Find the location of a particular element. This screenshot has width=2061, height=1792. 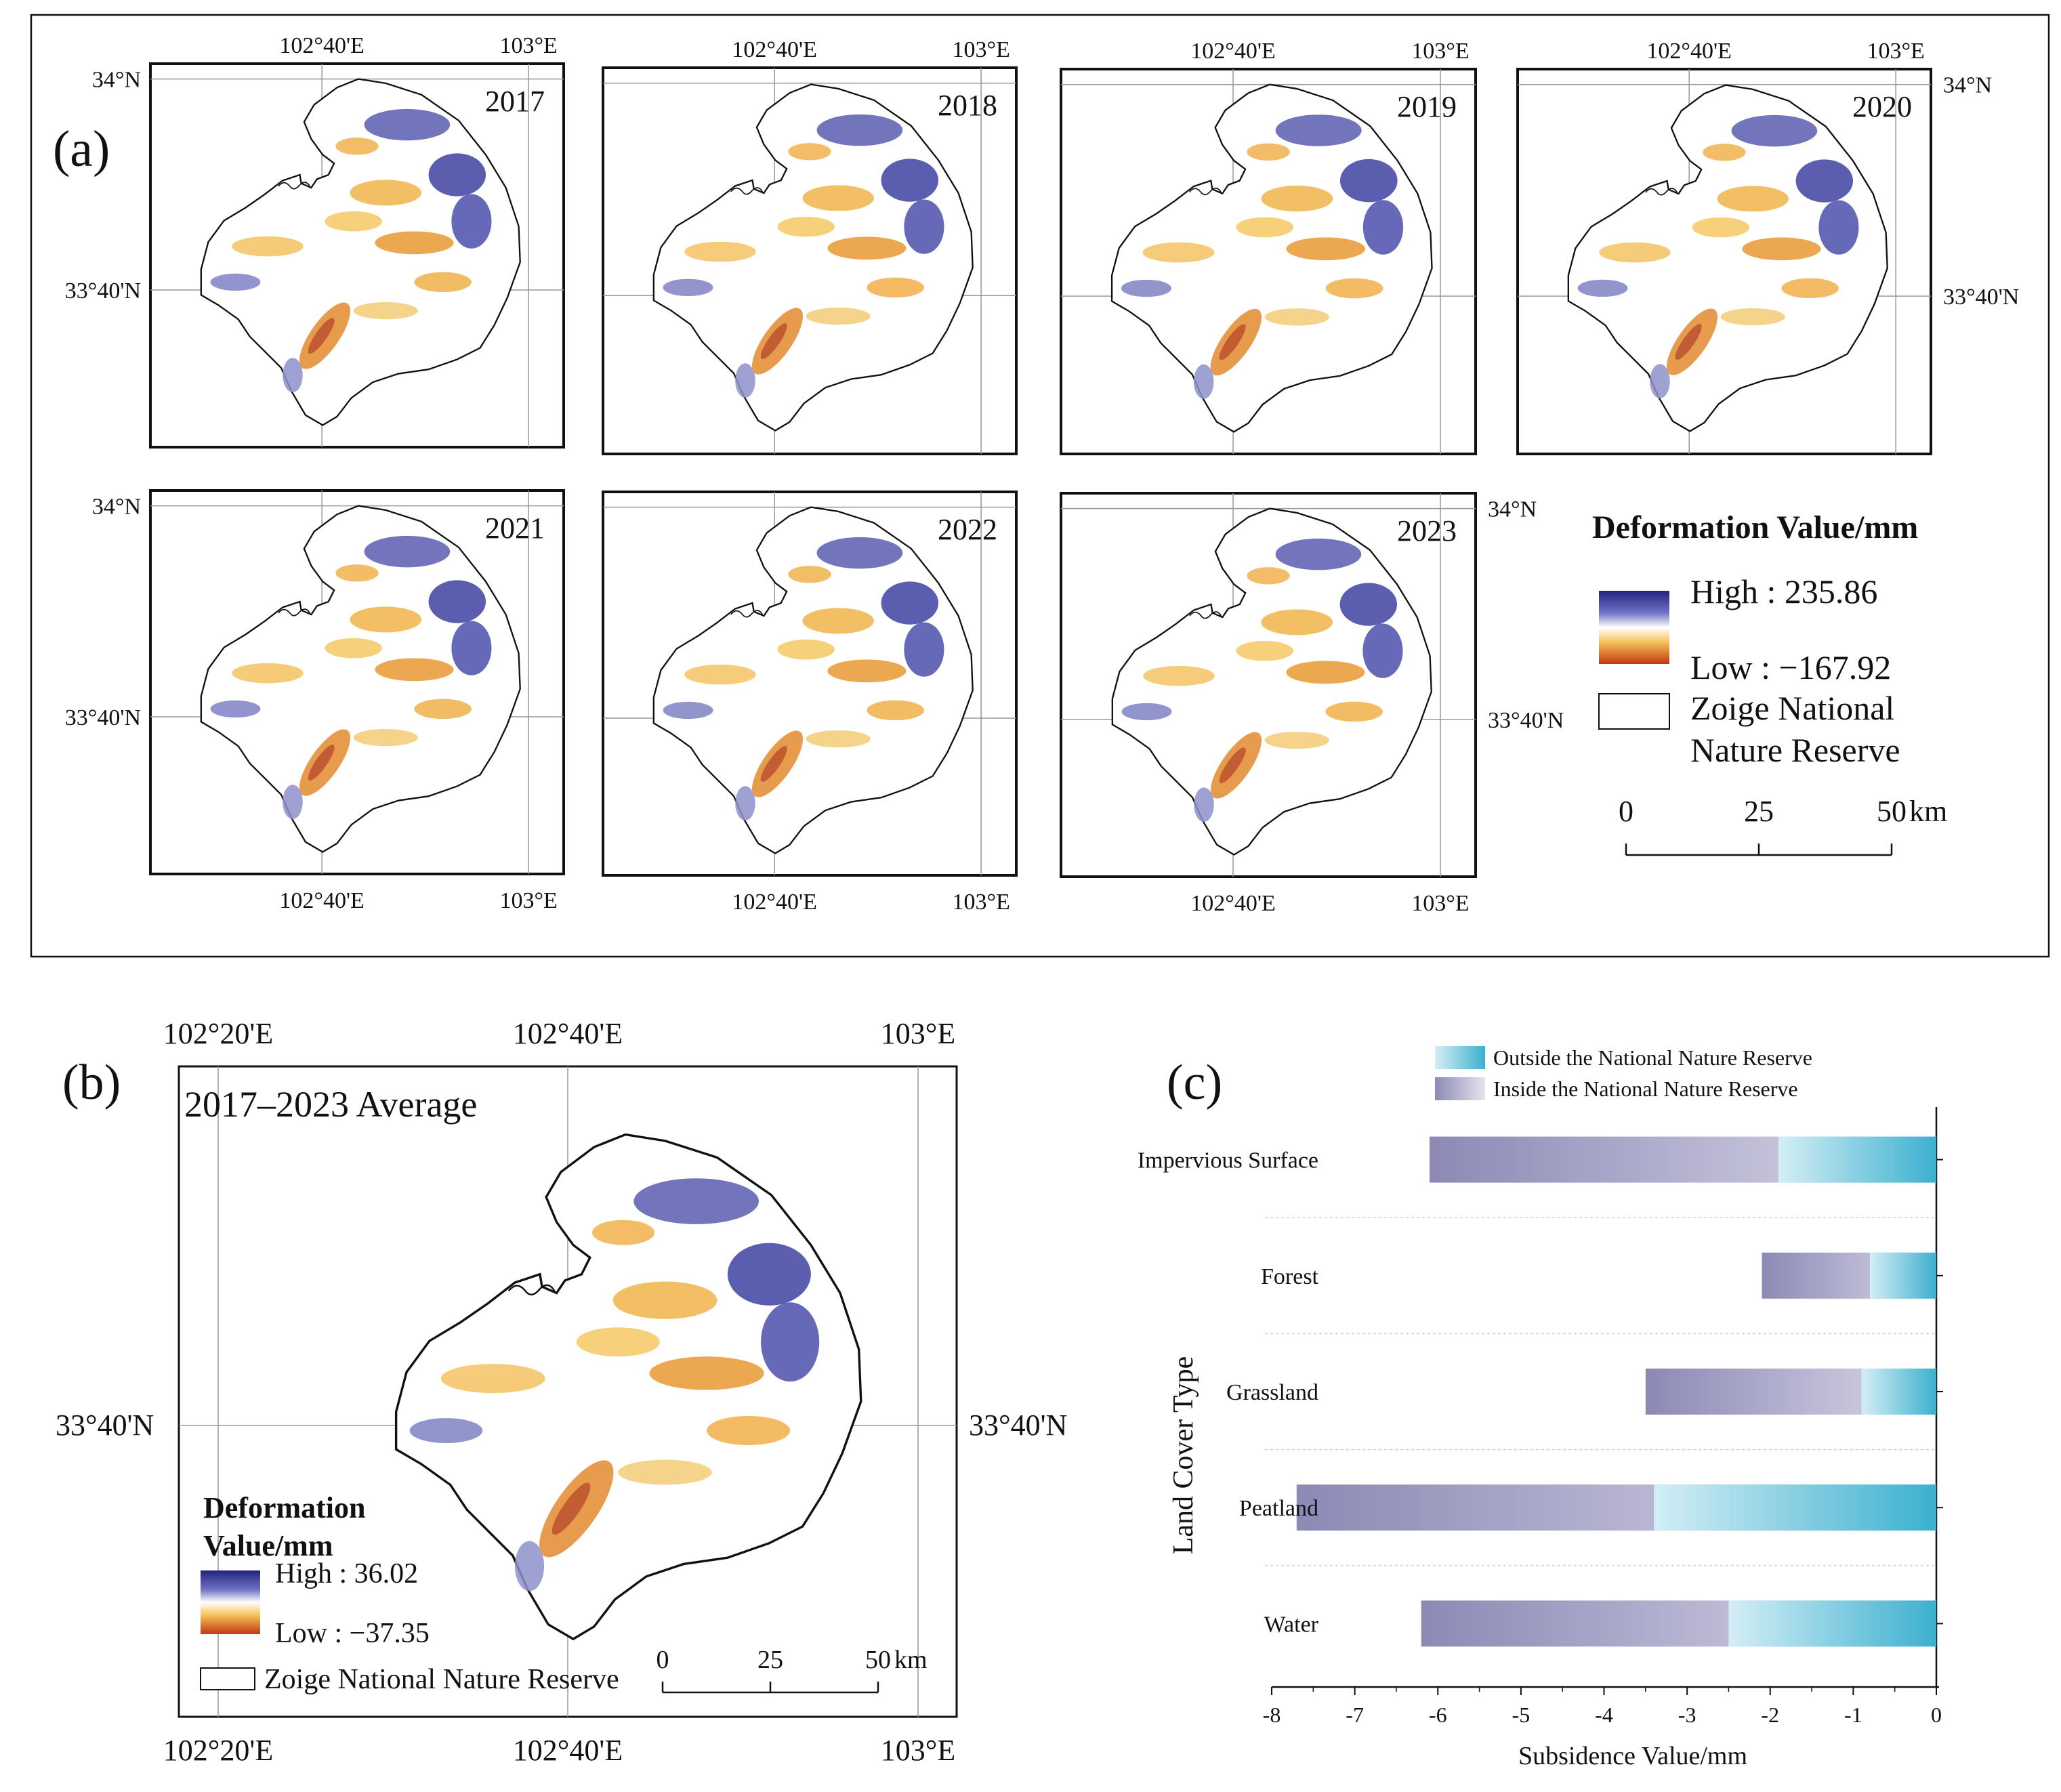

panel-b-lon-bottom-3: 103°E is located at coordinates (918, 1750).